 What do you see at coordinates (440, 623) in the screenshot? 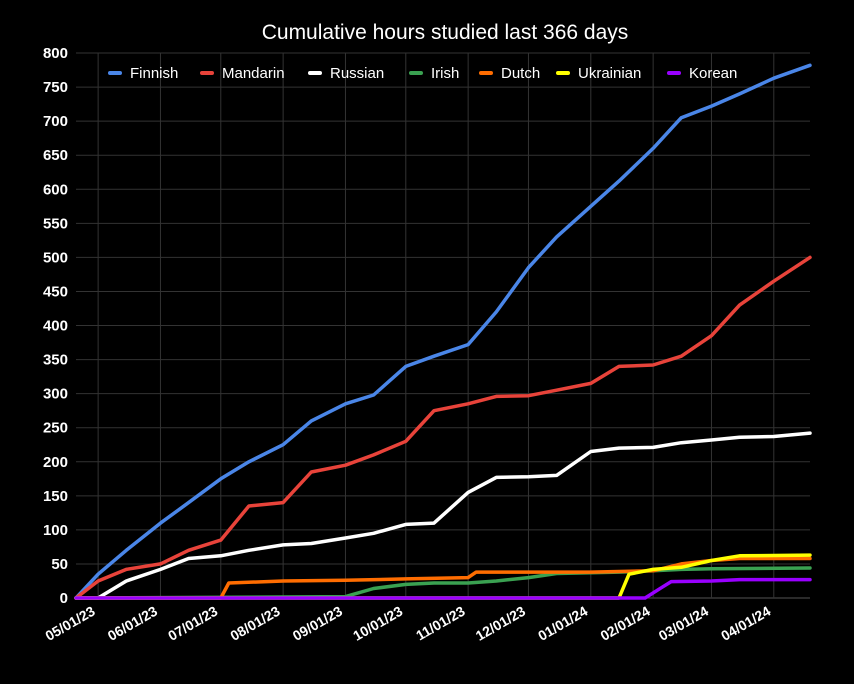
I see `x-tick-label: 11/01/23` at bounding box center [440, 623].